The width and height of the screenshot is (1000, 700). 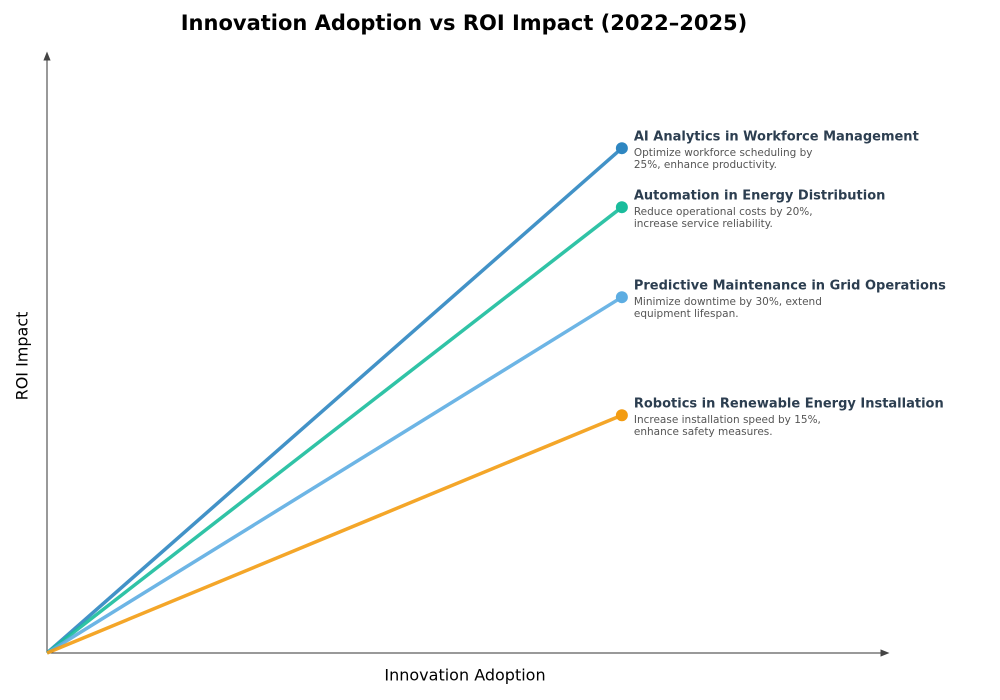 What do you see at coordinates (723, 212) in the screenshot?
I see `series-description: Reduce operational costs by 20%,` at bounding box center [723, 212].